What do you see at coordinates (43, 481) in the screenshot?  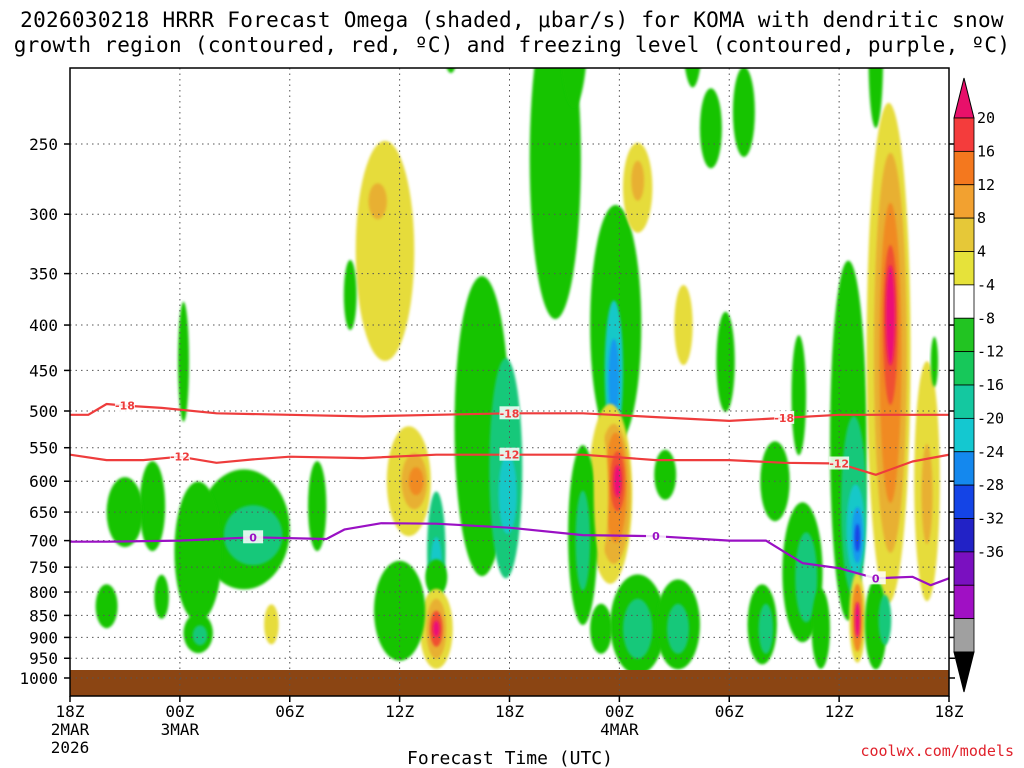 I see `y-tick-label: 600` at bounding box center [43, 481].